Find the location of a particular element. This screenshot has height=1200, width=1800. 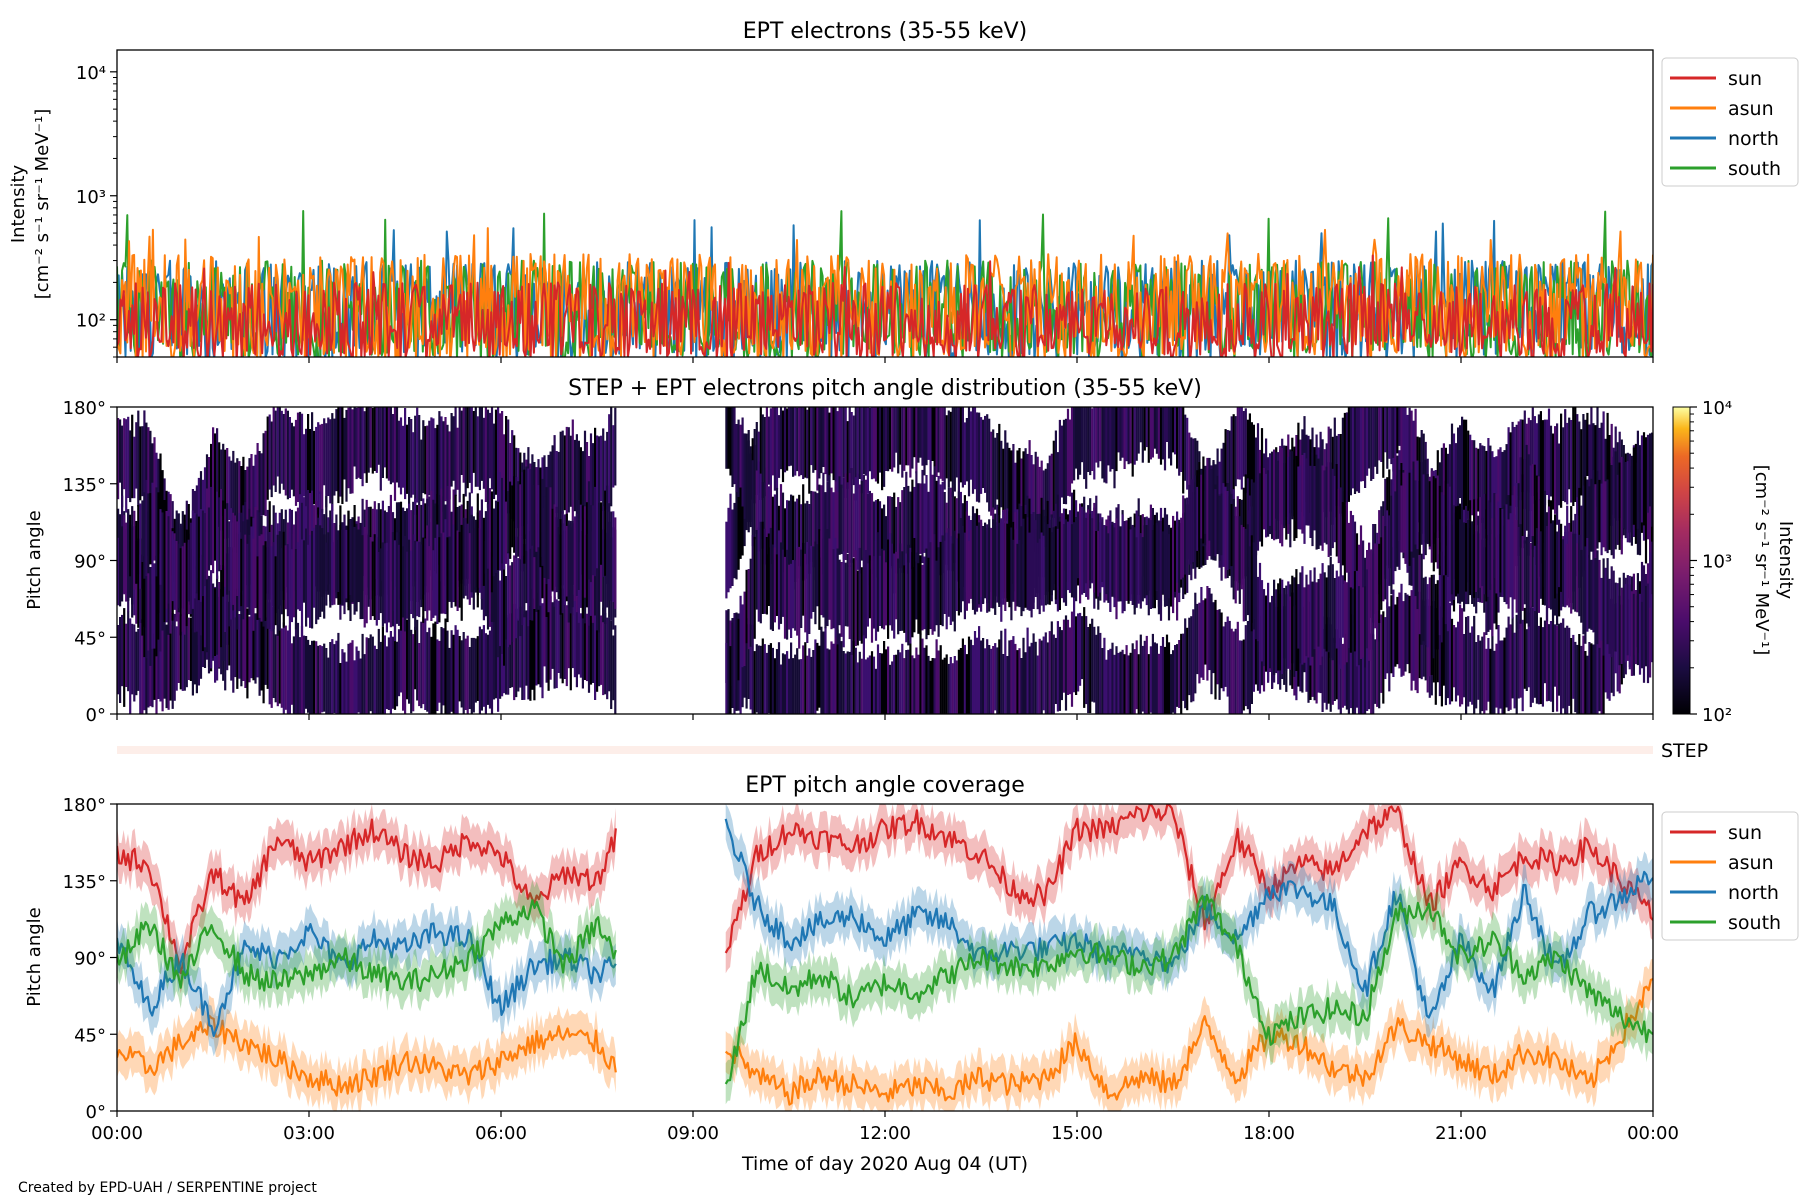

coverage-band-asun is located at coordinates (1189, 1034).